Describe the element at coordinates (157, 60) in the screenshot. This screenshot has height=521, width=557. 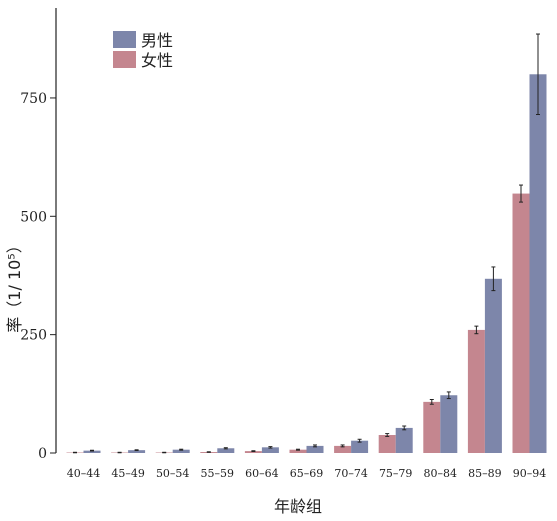
I see `legend-label-female: 女性` at that location.